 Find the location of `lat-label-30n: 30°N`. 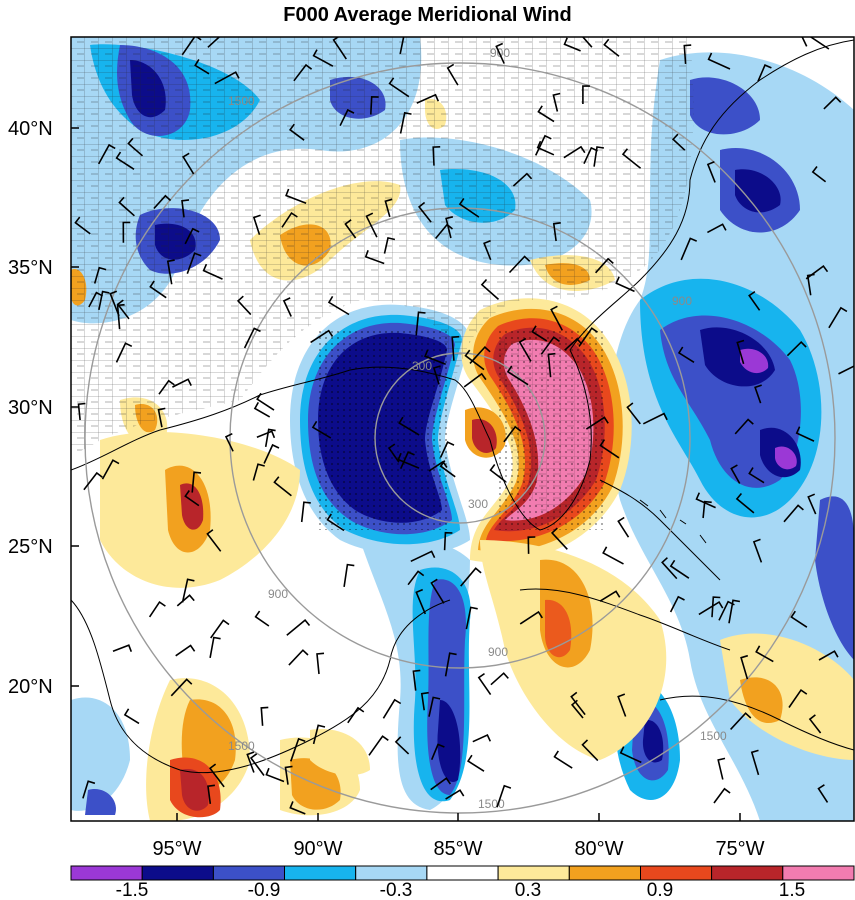

lat-label-30n: 30°N is located at coordinates (30, 408).